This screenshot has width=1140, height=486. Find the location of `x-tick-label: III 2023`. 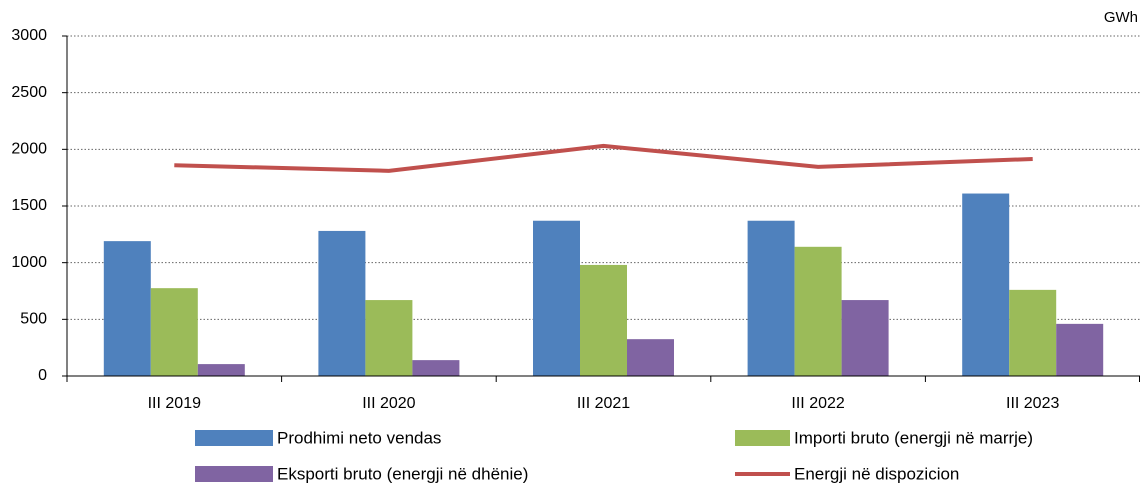

x-tick-label: III 2023 is located at coordinates (1032, 403).